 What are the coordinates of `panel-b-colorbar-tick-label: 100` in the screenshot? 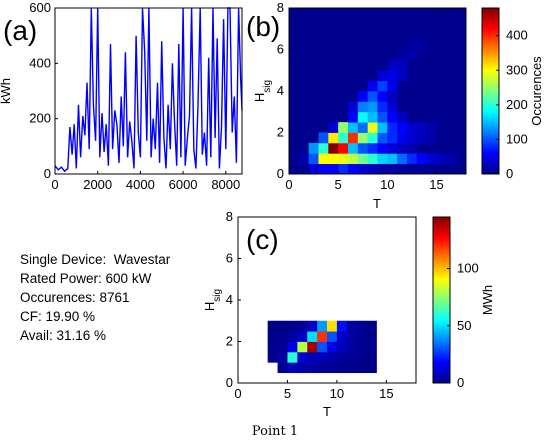 It's located at (517, 138).